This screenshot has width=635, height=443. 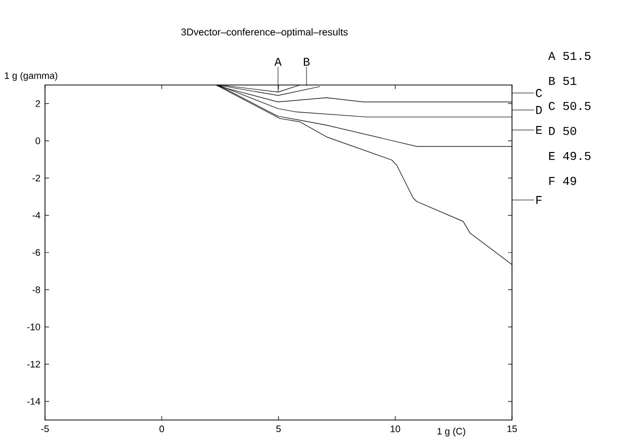 What do you see at coordinates (562, 131) in the screenshot?
I see `text: D 50` at bounding box center [562, 131].